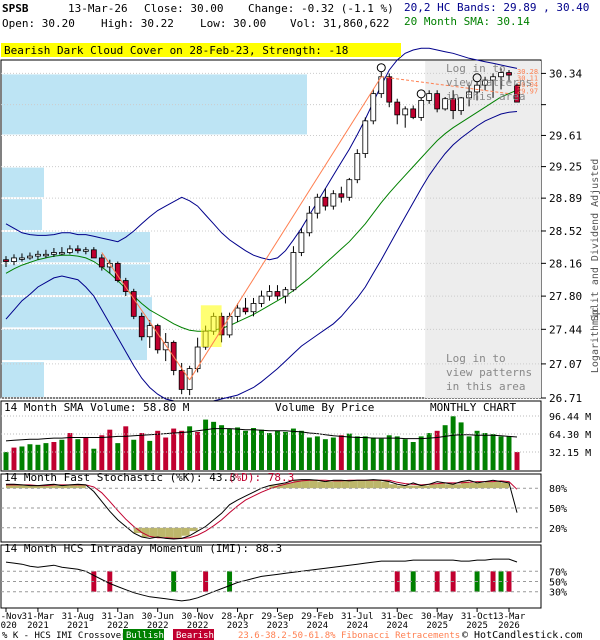 This screenshot has width=600, height=640. I want to click on logarithmic-label: Logarithmic, so click(595, 340).